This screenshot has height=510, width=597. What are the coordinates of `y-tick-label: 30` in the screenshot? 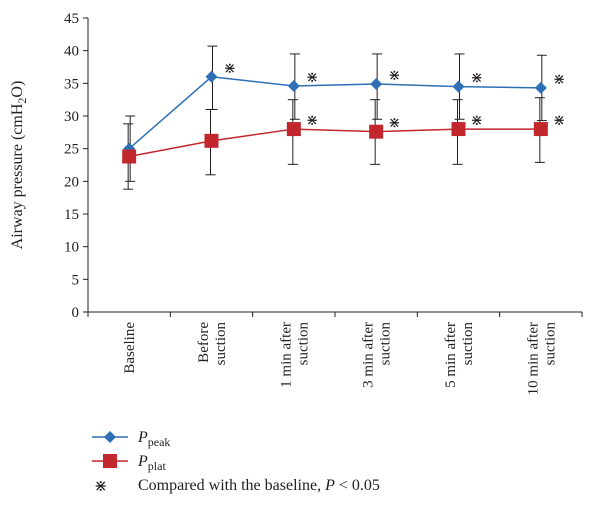 It's located at (71, 117).